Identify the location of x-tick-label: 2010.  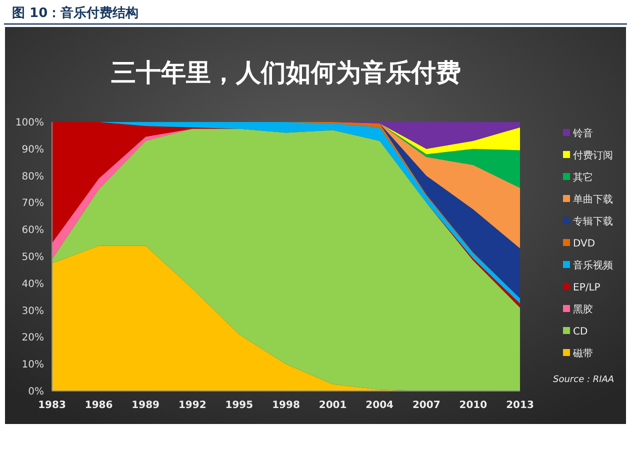
(473, 405).